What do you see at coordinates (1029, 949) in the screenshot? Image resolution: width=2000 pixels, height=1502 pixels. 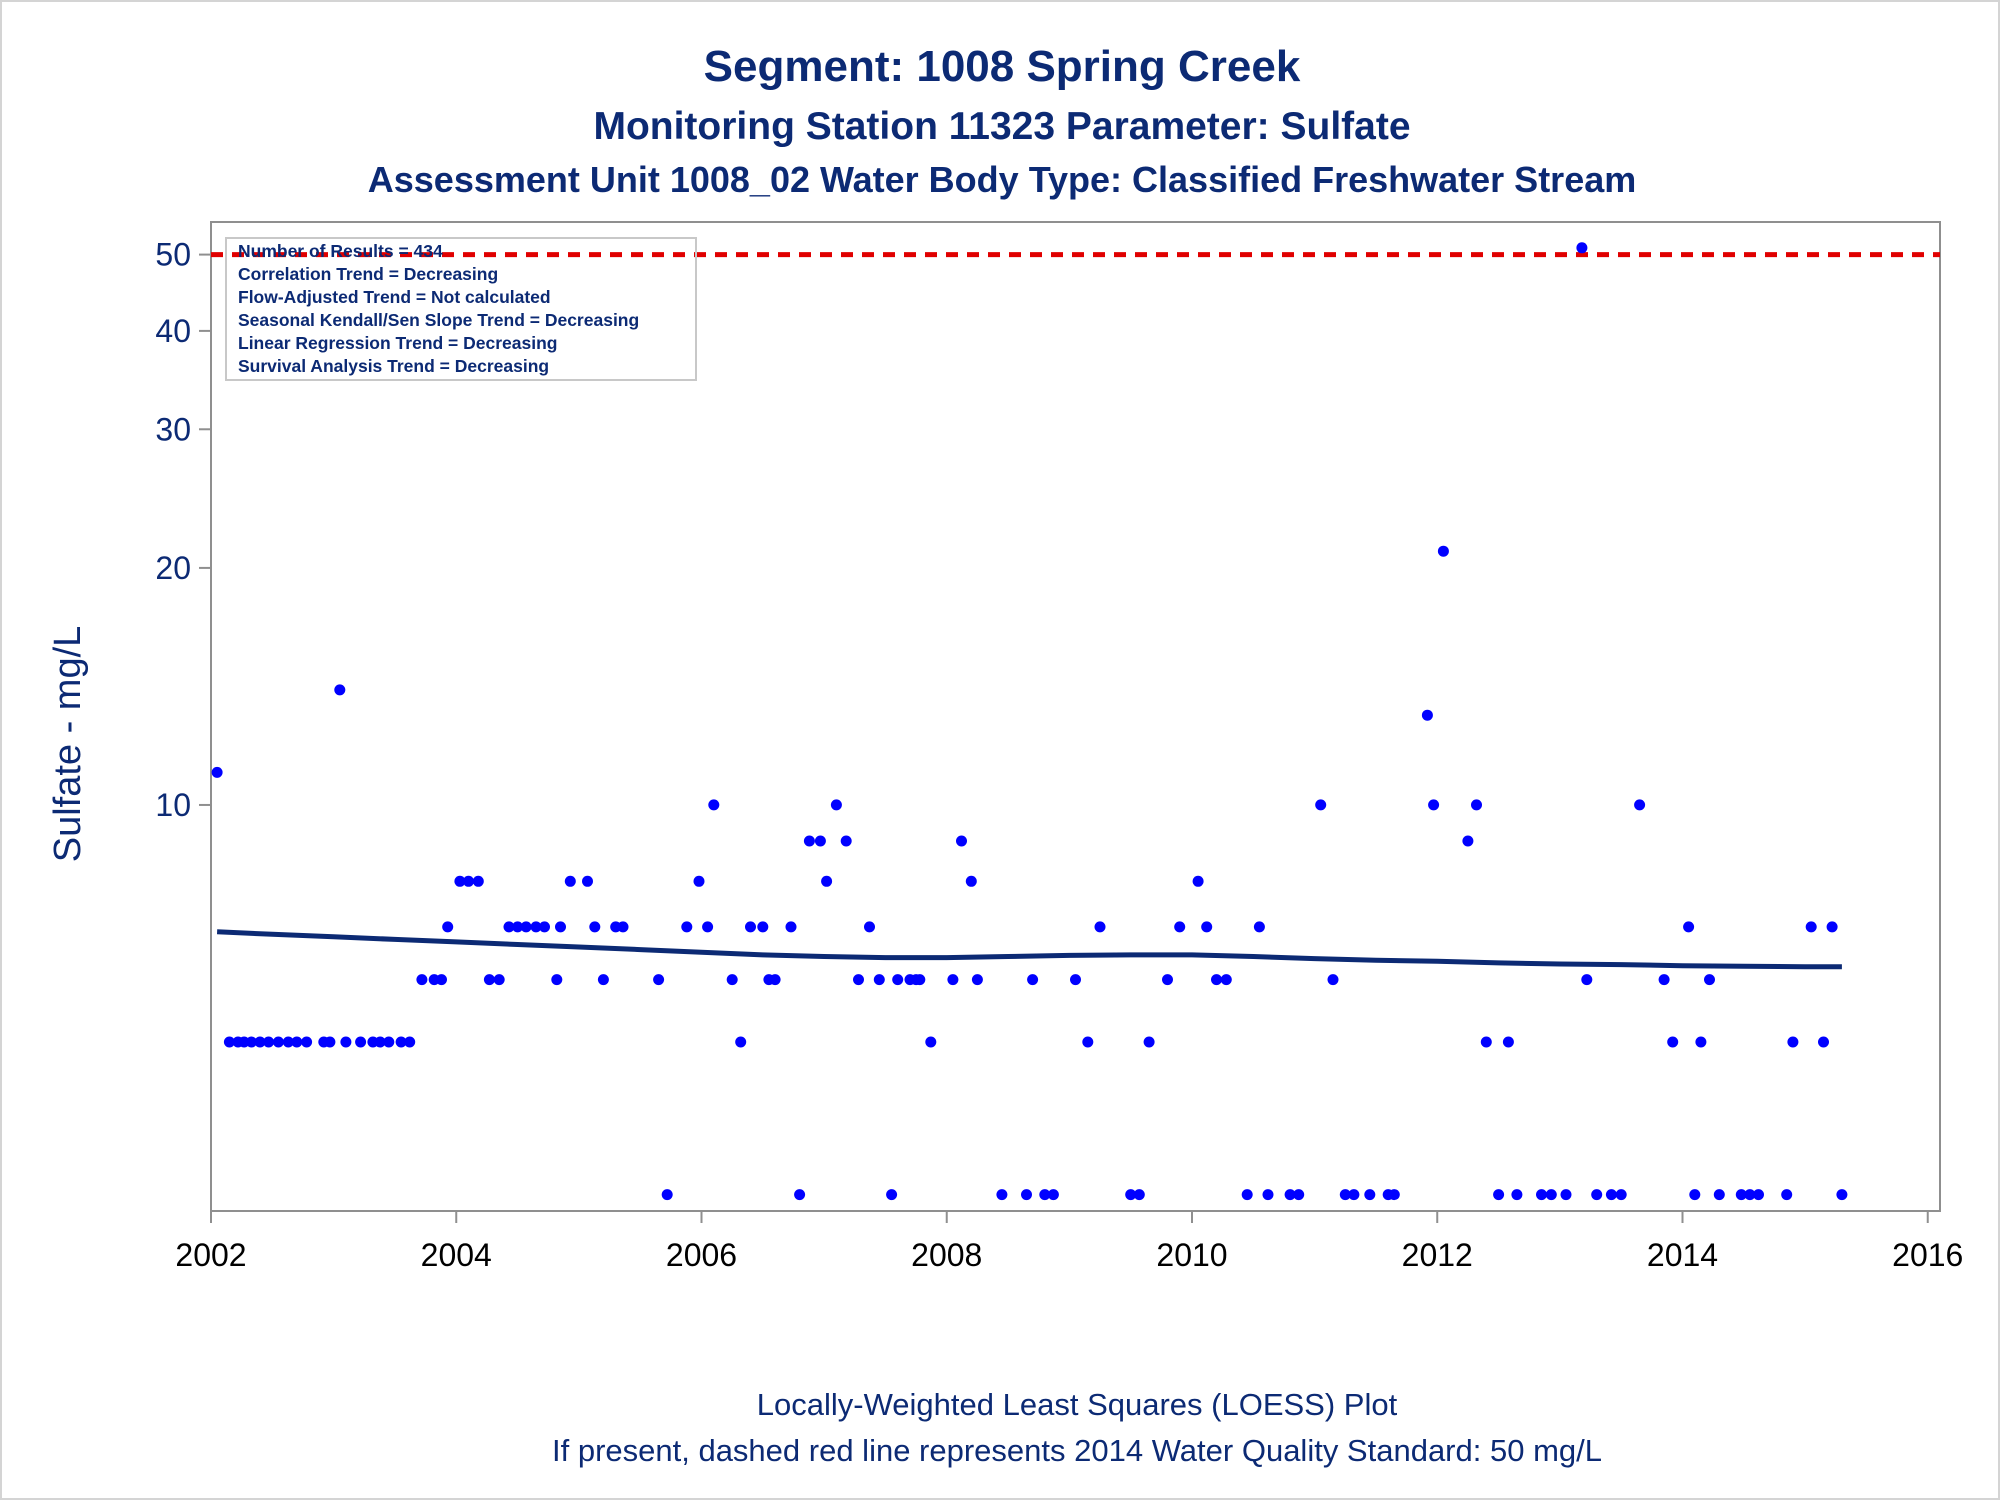 I see `loess-layer` at bounding box center [1029, 949].